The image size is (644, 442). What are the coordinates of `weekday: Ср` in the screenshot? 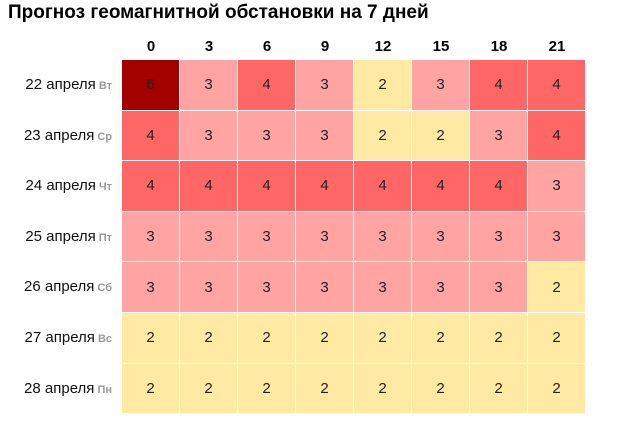 It's located at (104, 136).